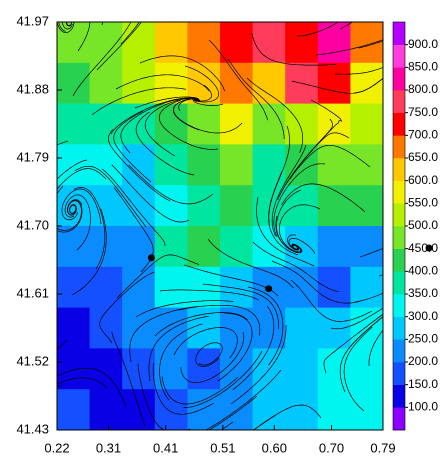 The width and height of the screenshot is (448, 468). What do you see at coordinates (32, 156) in the screenshot?
I see `y-tick-label: 41.79` at bounding box center [32, 156].